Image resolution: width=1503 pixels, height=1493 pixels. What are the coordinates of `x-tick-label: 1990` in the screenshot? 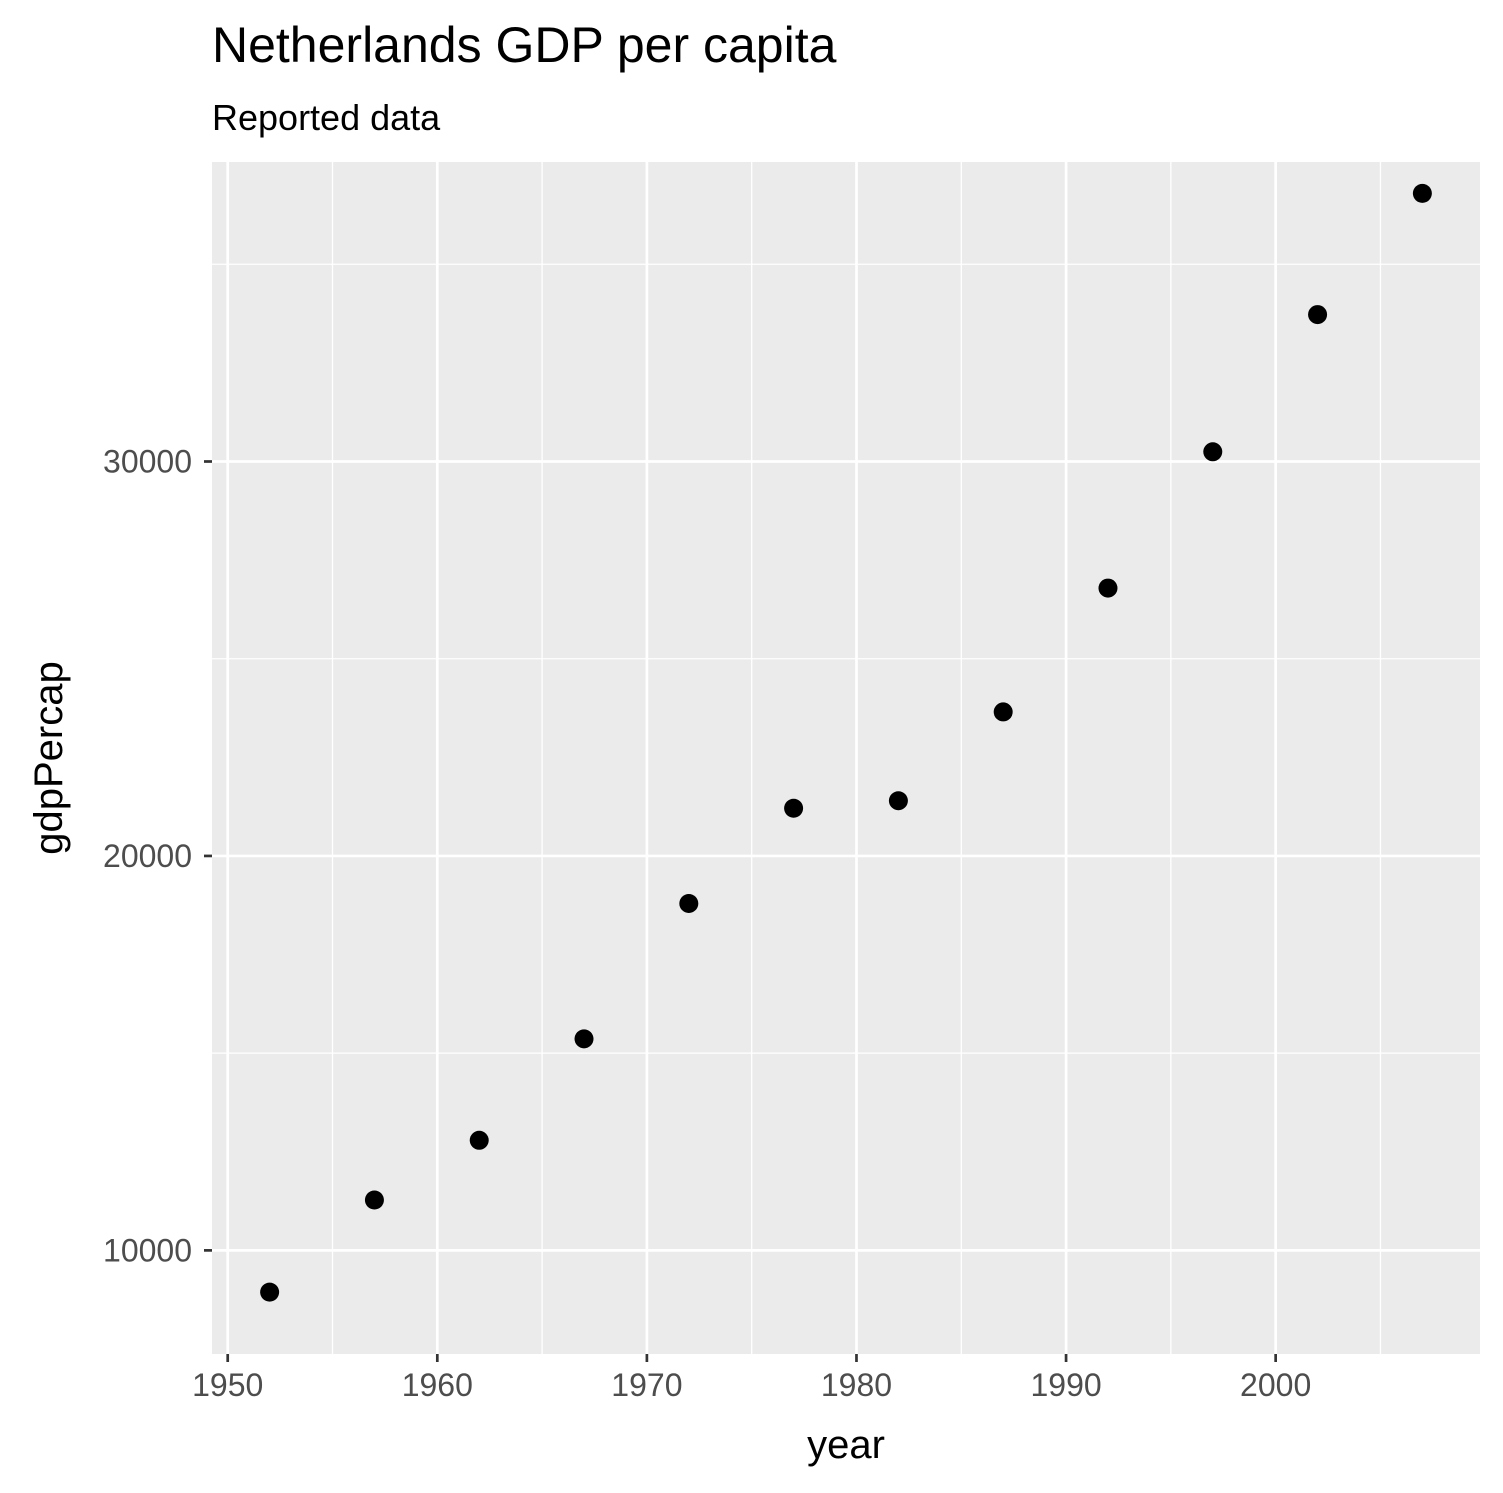 It's located at (1065, 1385).